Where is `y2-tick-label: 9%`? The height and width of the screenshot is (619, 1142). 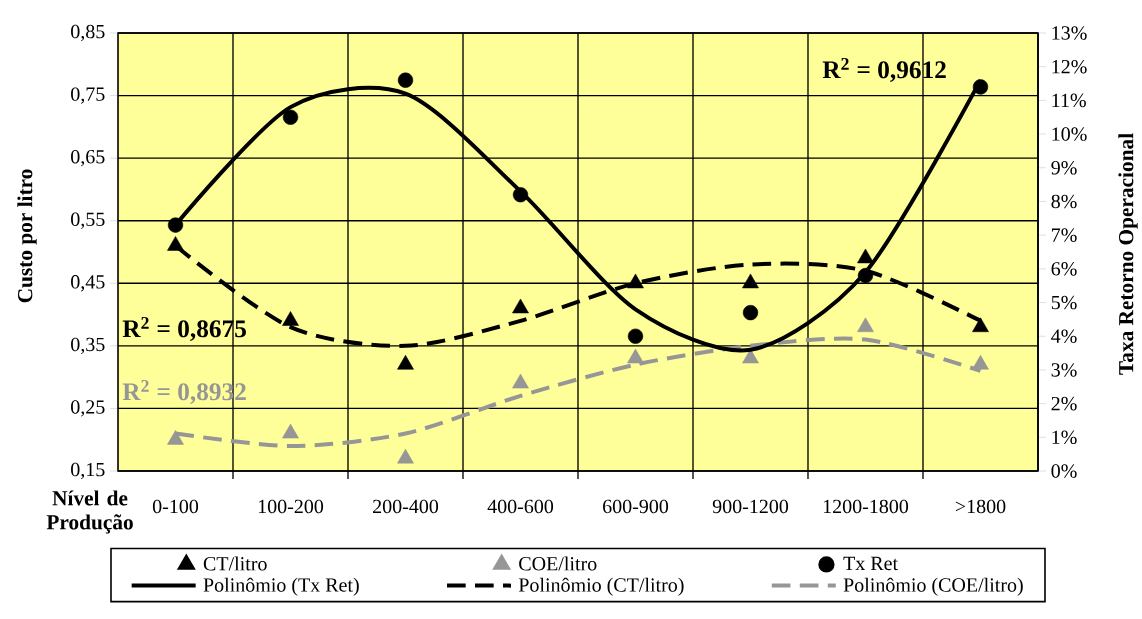 y2-tick-label: 9% is located at coordinates (1064, 167).